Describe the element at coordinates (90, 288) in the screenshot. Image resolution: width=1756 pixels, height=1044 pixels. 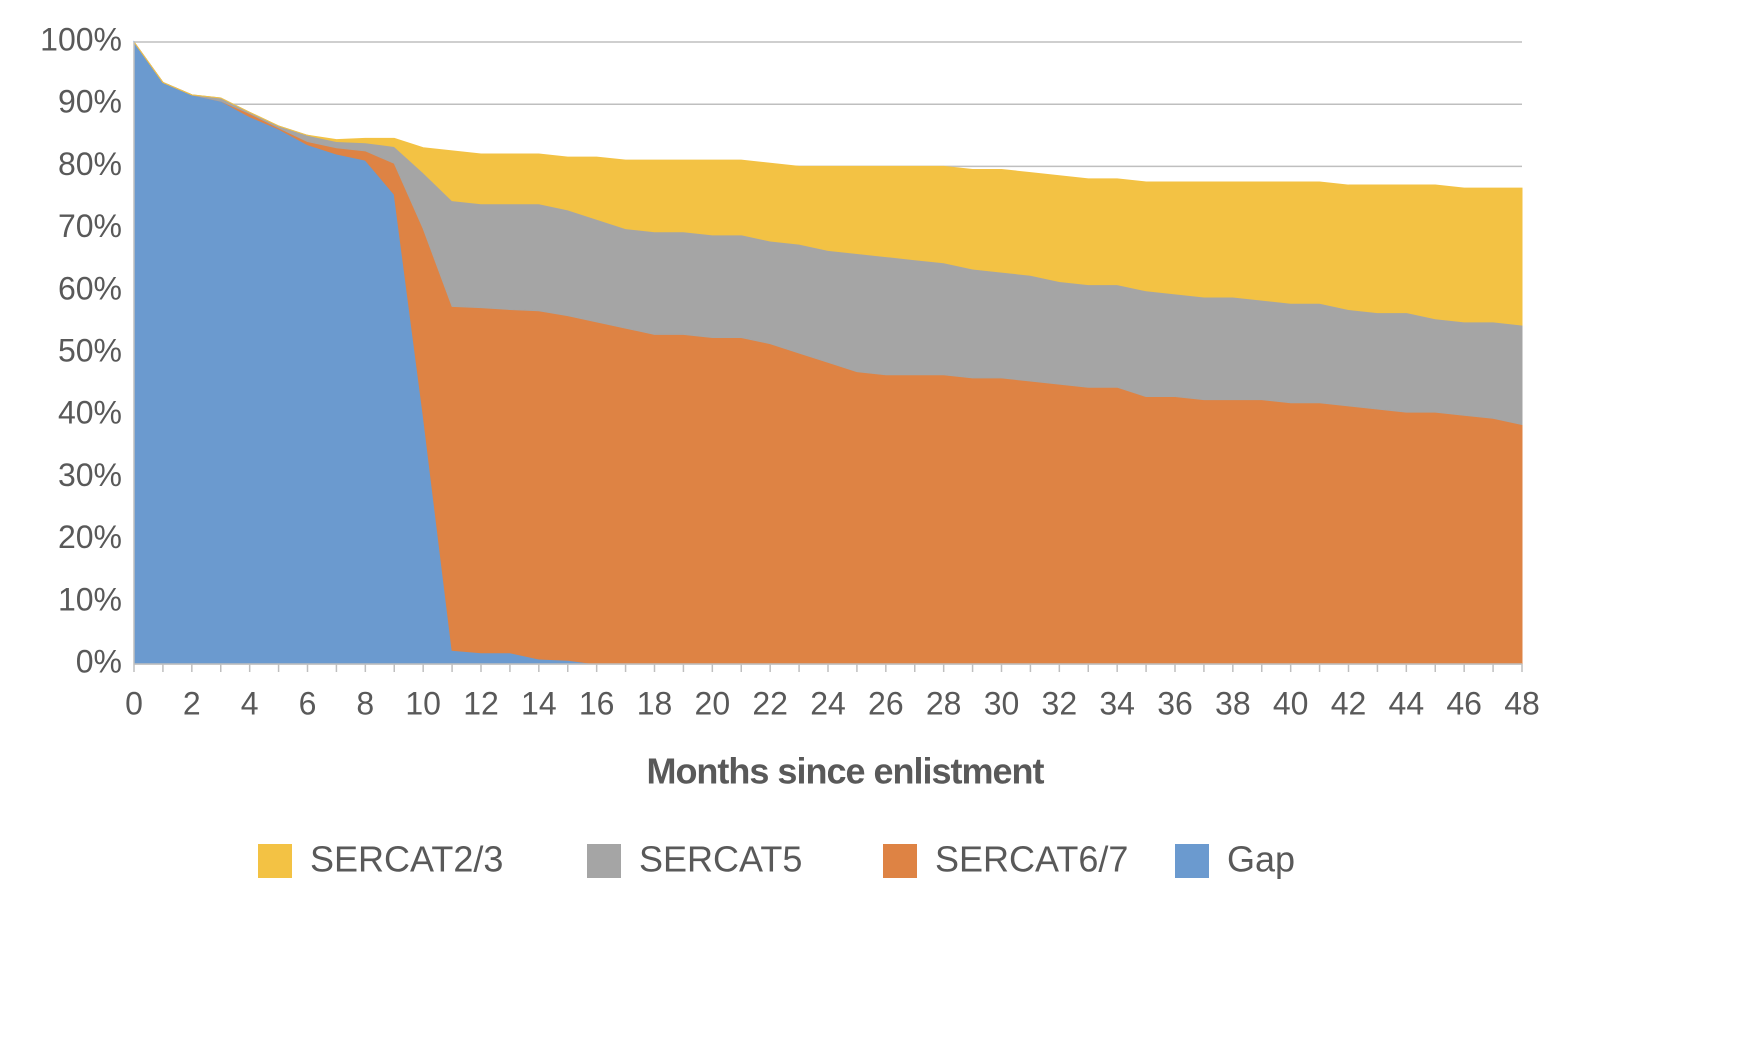
I see `y-tick-label: 60%` at that location.